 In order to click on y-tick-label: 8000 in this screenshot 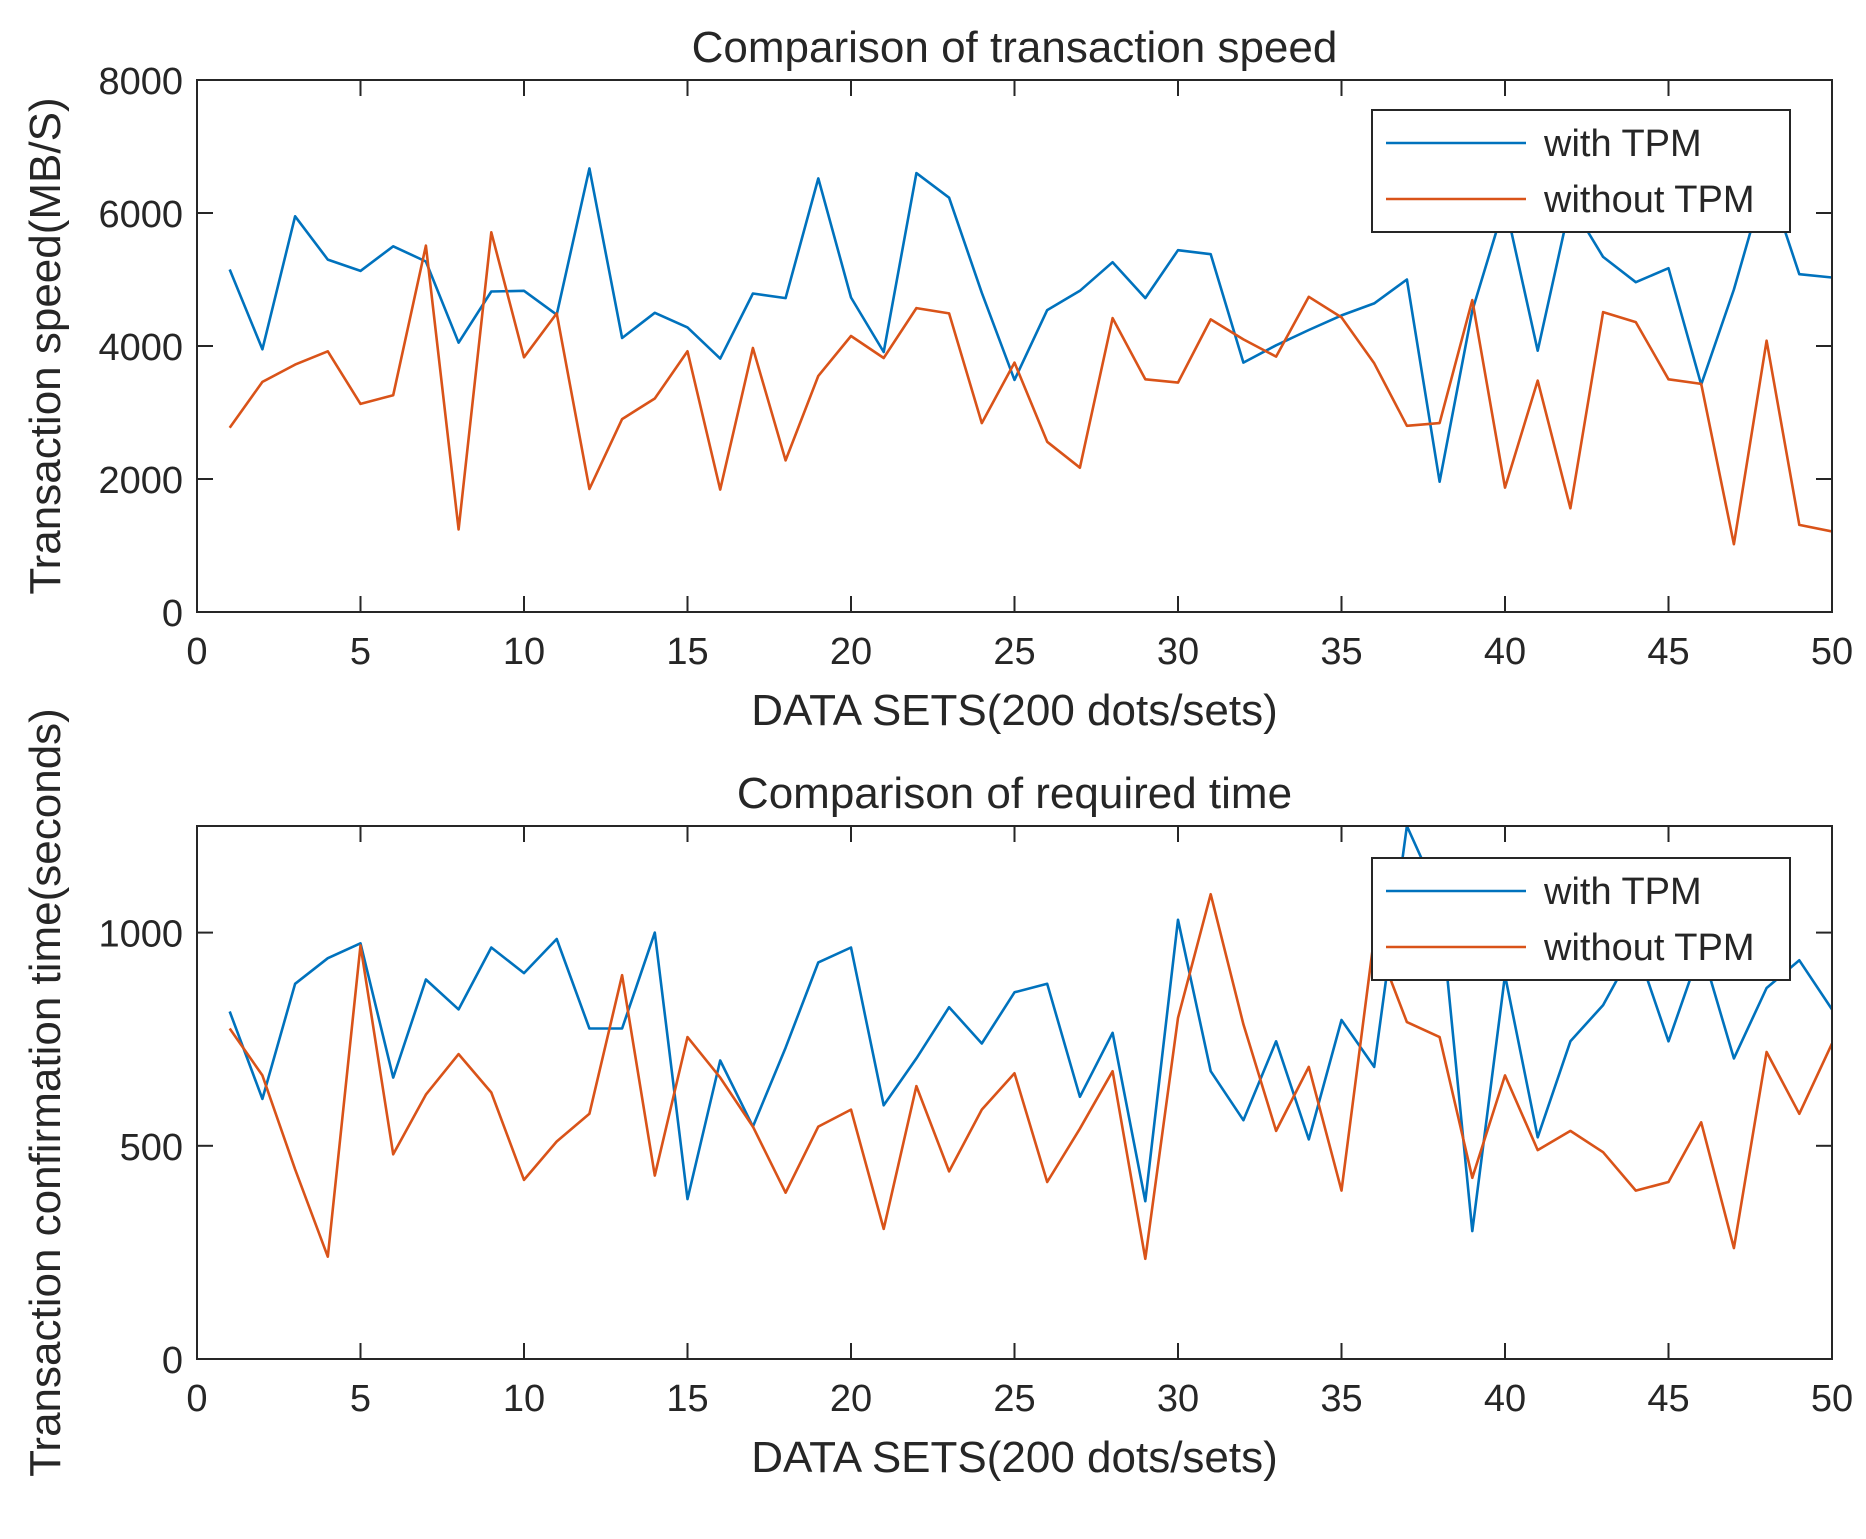, I will do `click(140, 82)`.